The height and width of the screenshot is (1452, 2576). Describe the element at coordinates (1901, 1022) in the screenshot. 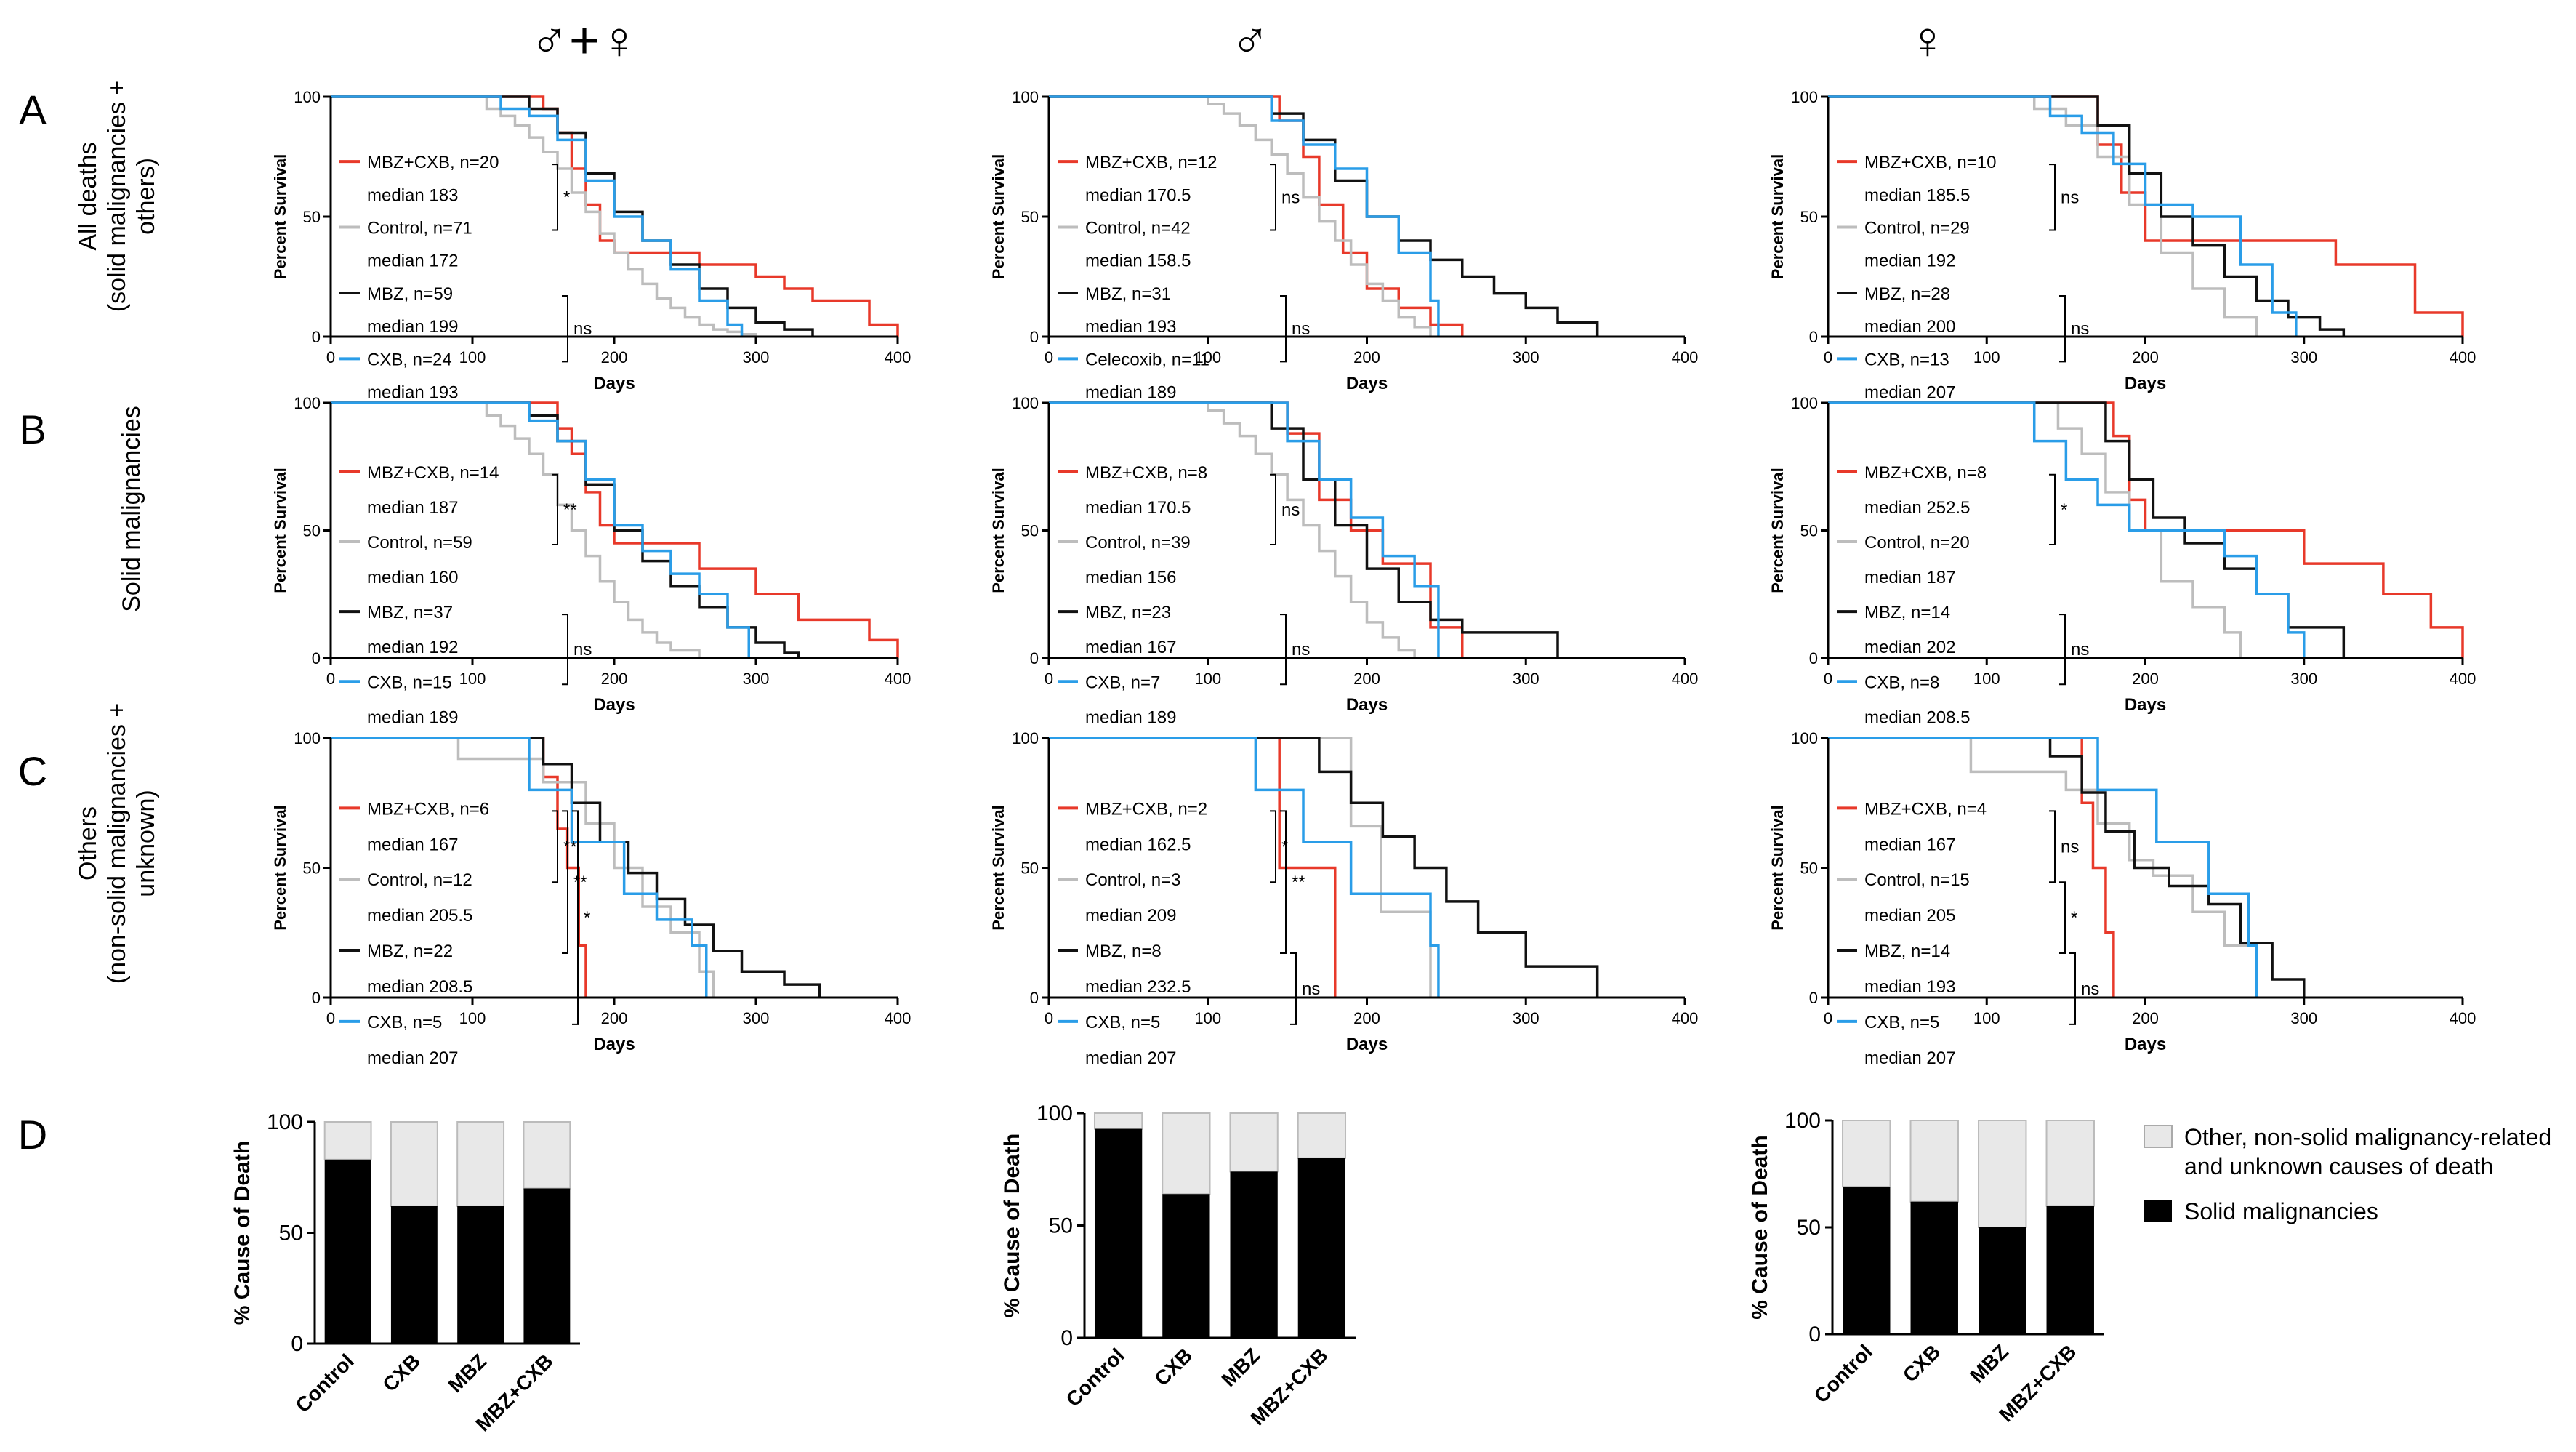

I see `legend-entry: CXB, n=5` at that location.